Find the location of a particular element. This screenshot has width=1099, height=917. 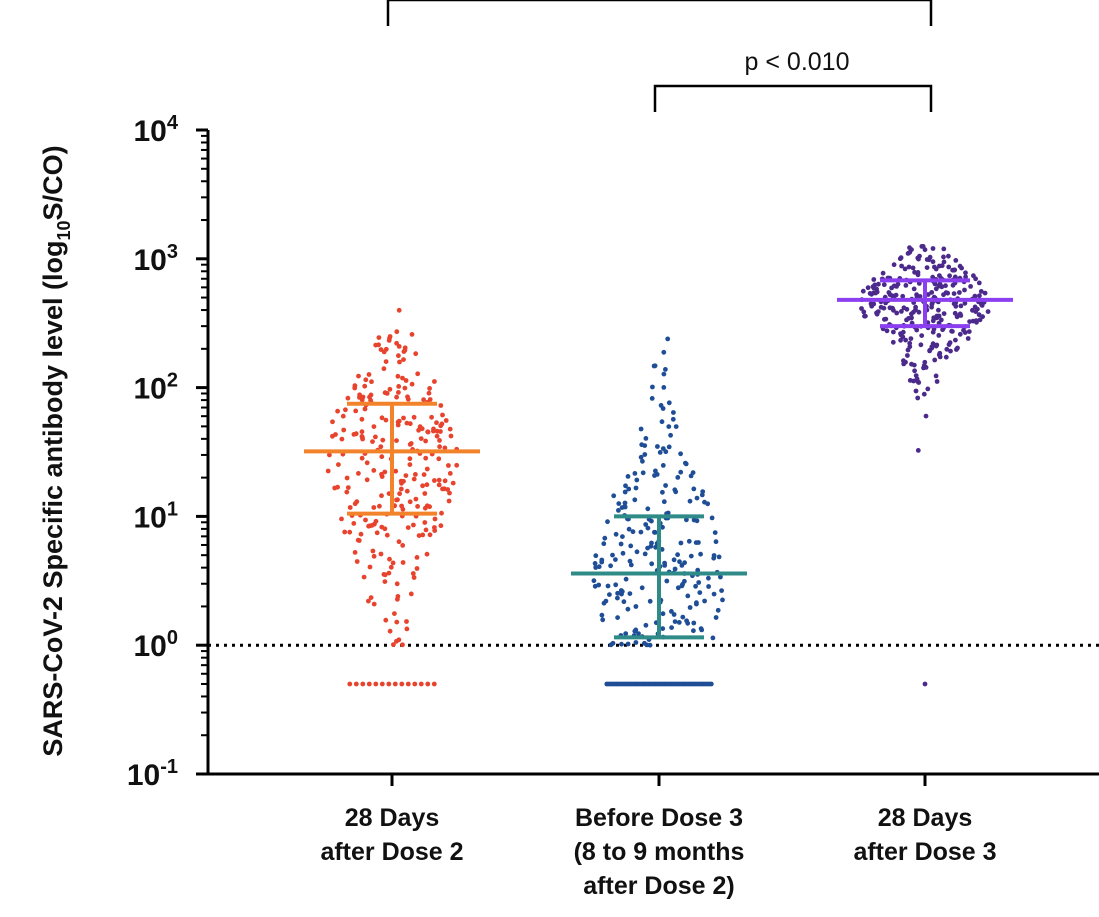

x-category-label: (8 to 9 months is located at coordinates (659, 852).